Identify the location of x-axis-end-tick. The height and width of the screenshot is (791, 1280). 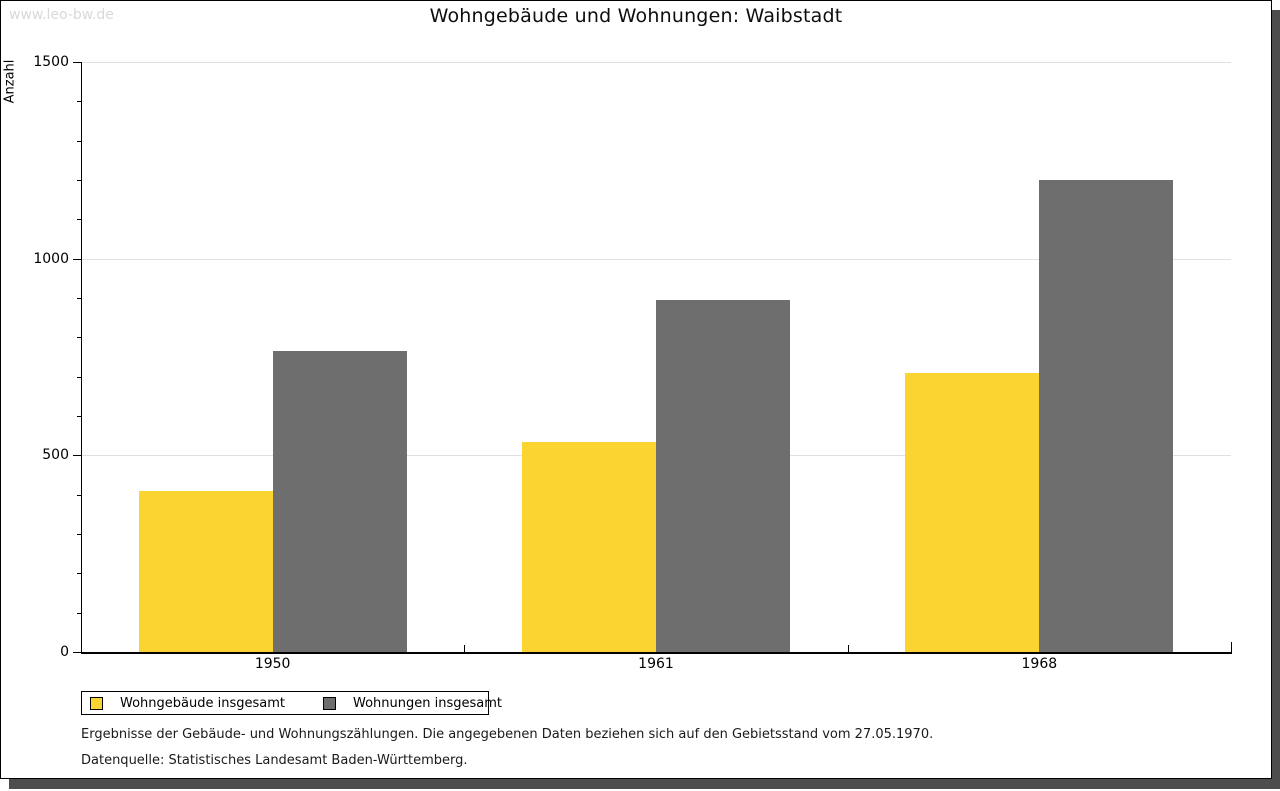
(1231, 647).